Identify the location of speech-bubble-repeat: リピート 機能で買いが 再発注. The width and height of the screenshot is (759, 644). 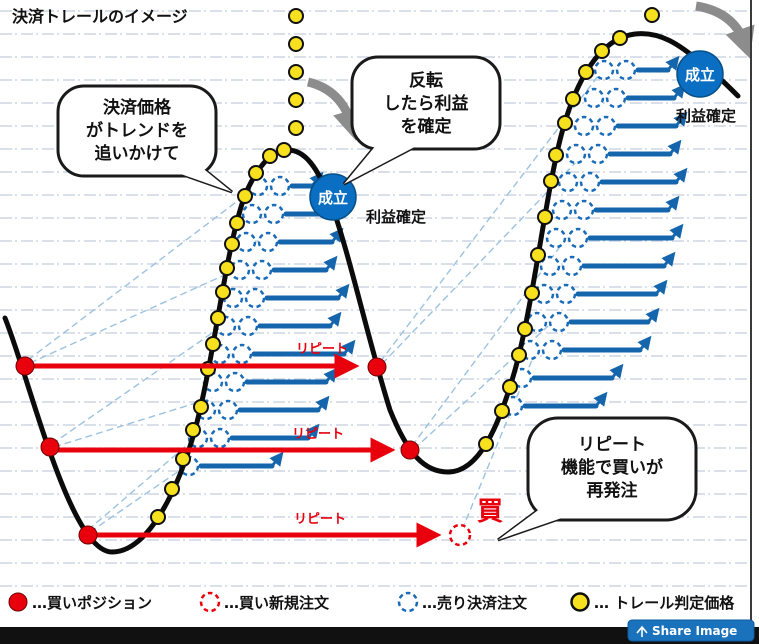
(597, 479).